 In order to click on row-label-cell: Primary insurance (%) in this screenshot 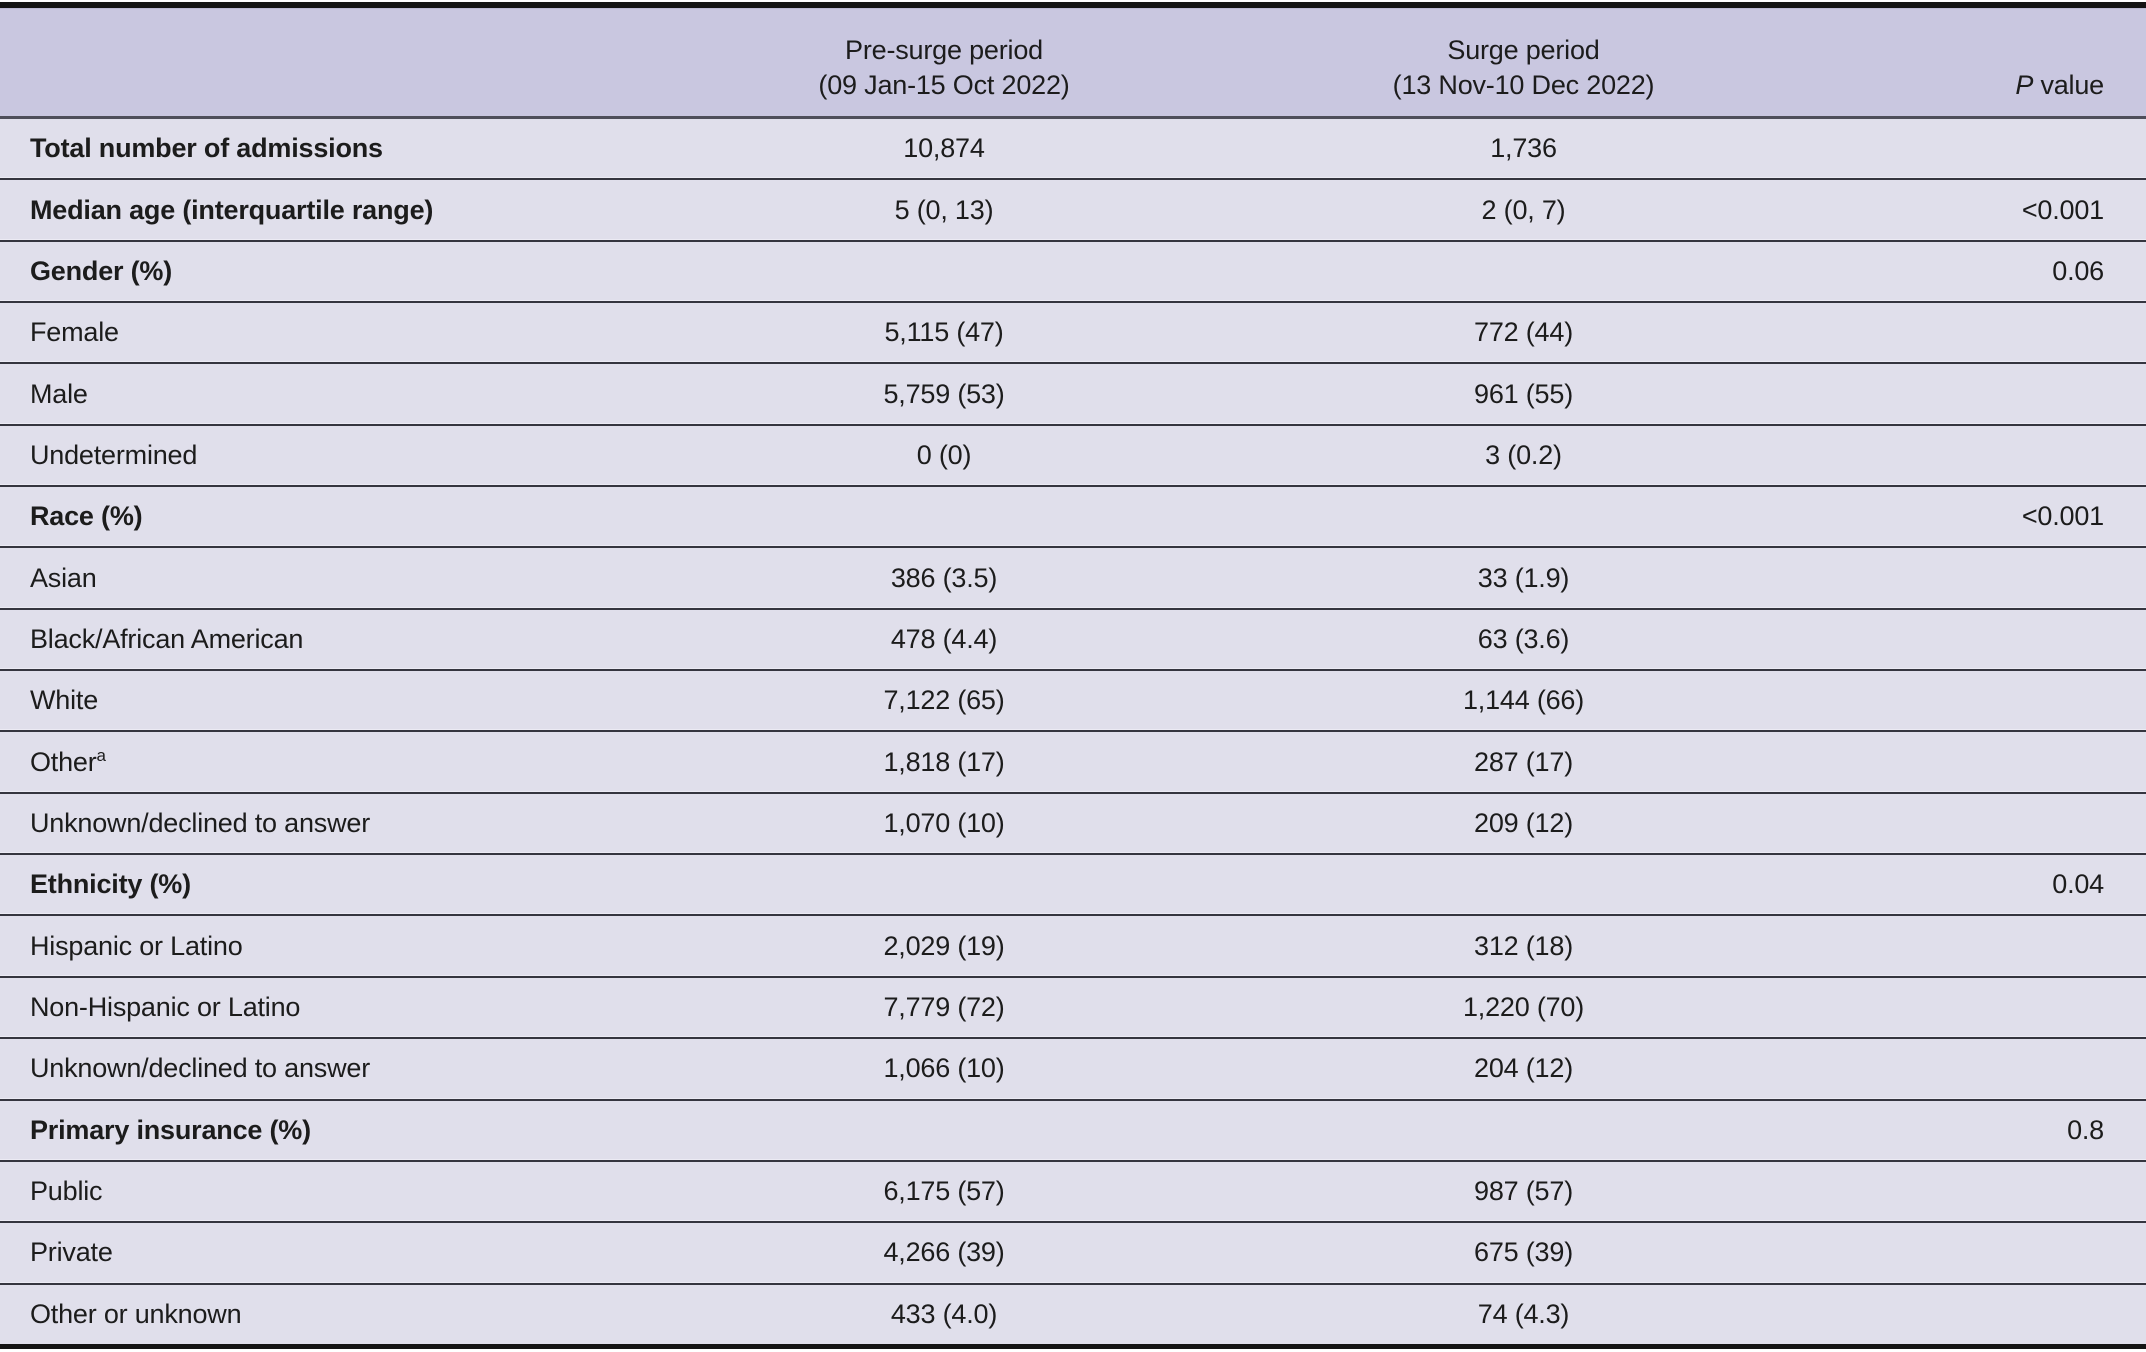, I will do `click(170, 1129)`.